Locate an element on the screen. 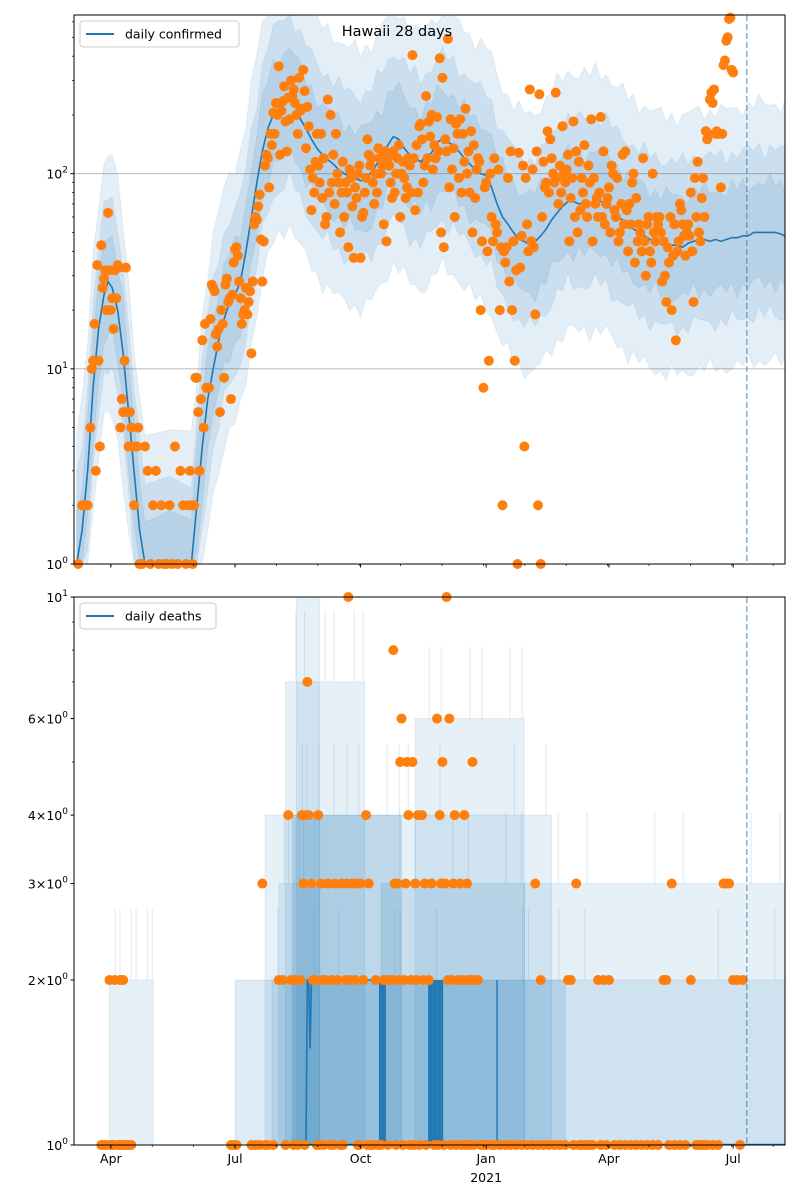  confirmed-legend: daily confirmed is located at coordinates (159, 34).